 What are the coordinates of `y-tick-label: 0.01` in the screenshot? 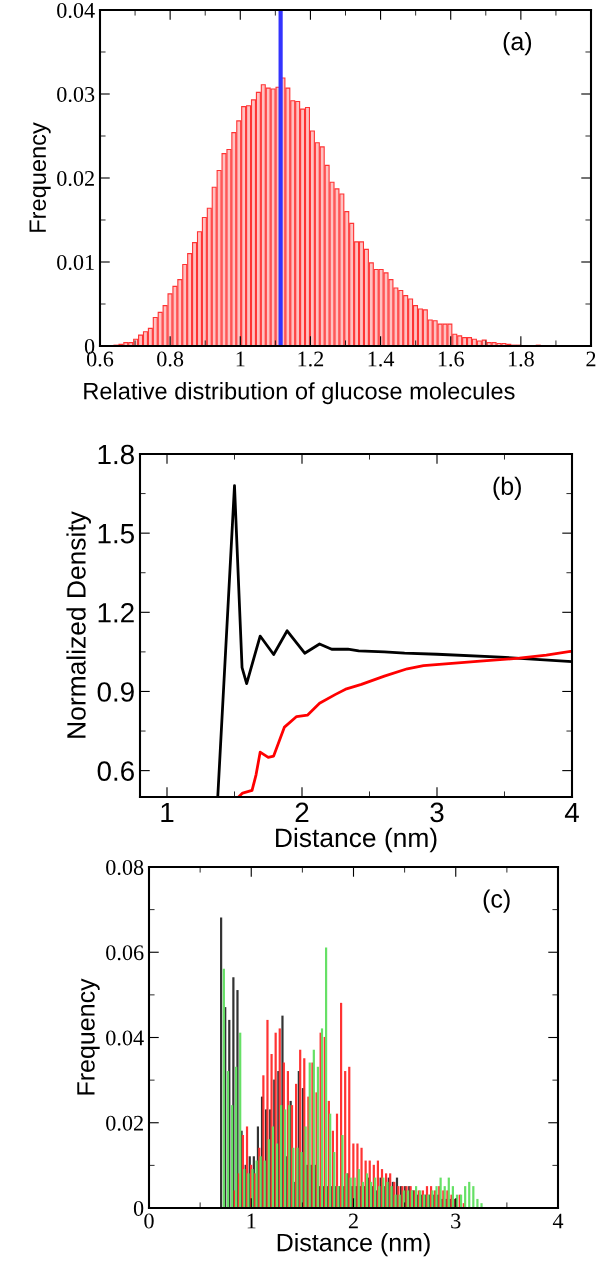 It's located at (75, 262).